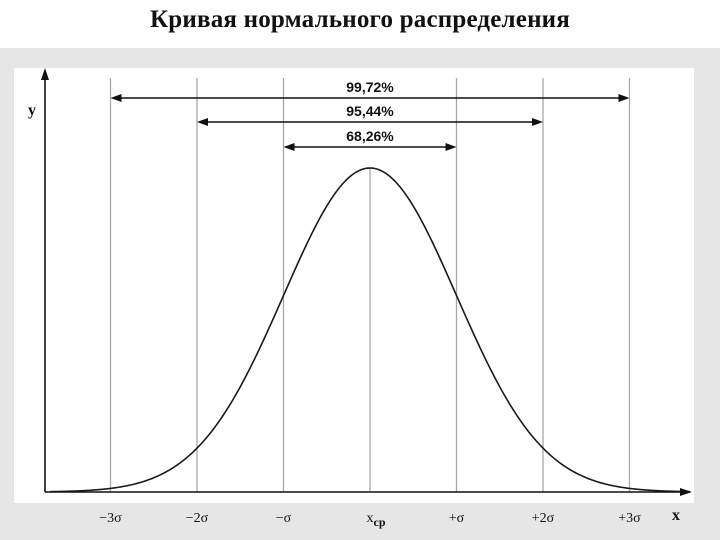 This screenshot has width=720, height=540. What do you see at coordinates (676, 515) in the screenshot?
I see `x-axis-label: x` at bounding box center [676, 515].